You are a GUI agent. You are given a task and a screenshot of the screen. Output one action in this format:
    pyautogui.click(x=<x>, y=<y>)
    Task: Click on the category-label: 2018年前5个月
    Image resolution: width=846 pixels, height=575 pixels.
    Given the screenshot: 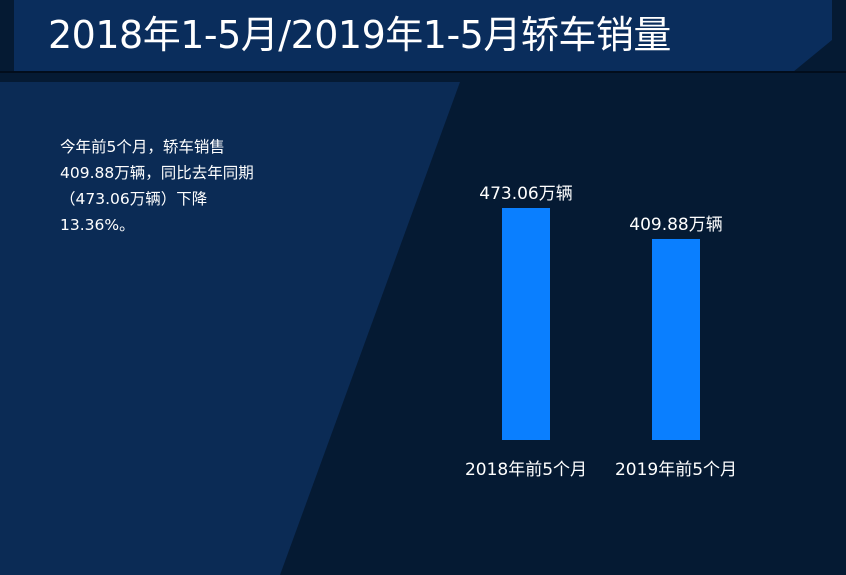 What is the action you would take?
    pyautogui.click(x=526, y=470)
    